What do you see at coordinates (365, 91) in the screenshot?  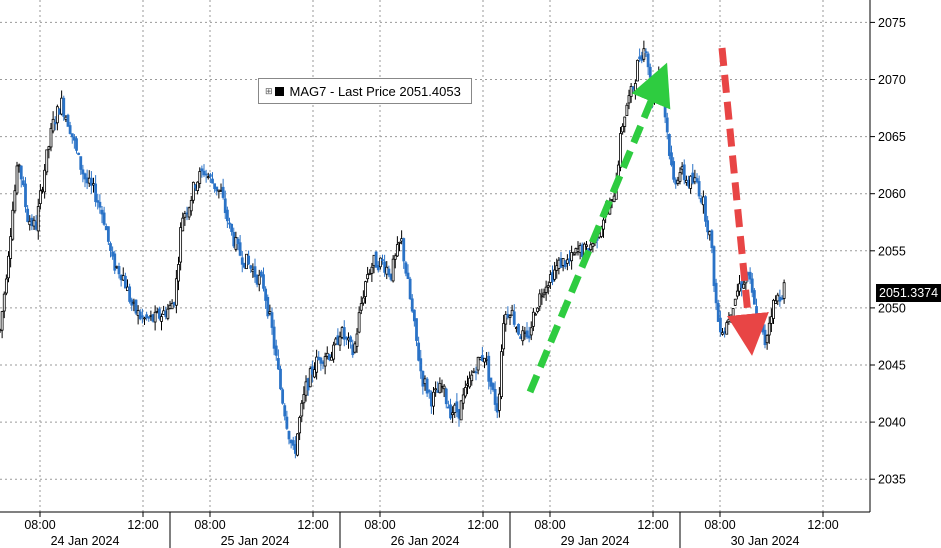 I see `legend: ⊞ MAG7 - Last Price 2051.4053` at bounding box center [365, 91].